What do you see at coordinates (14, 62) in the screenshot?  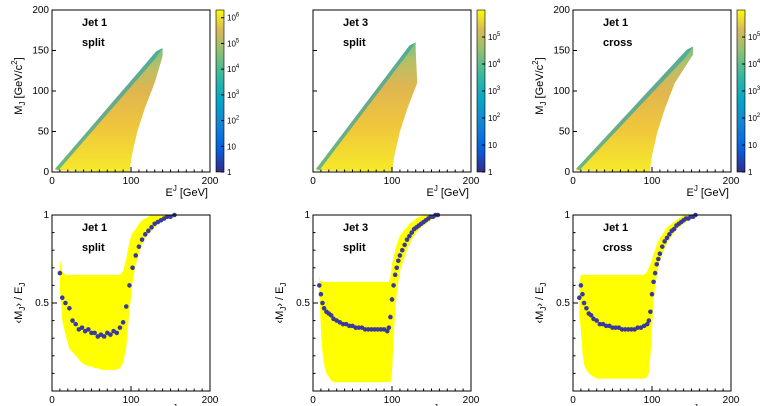 I see `y-title-sup: 2` at bounding box center [14, 62].